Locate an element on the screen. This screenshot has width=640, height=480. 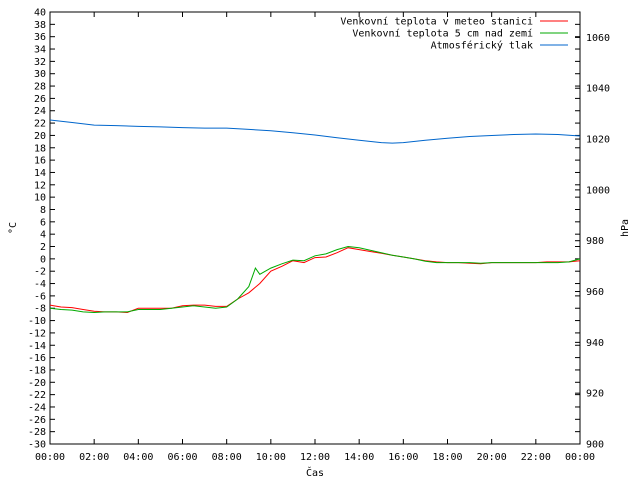
x-tick-label: 06:00 is located at coordinates (182, 457).